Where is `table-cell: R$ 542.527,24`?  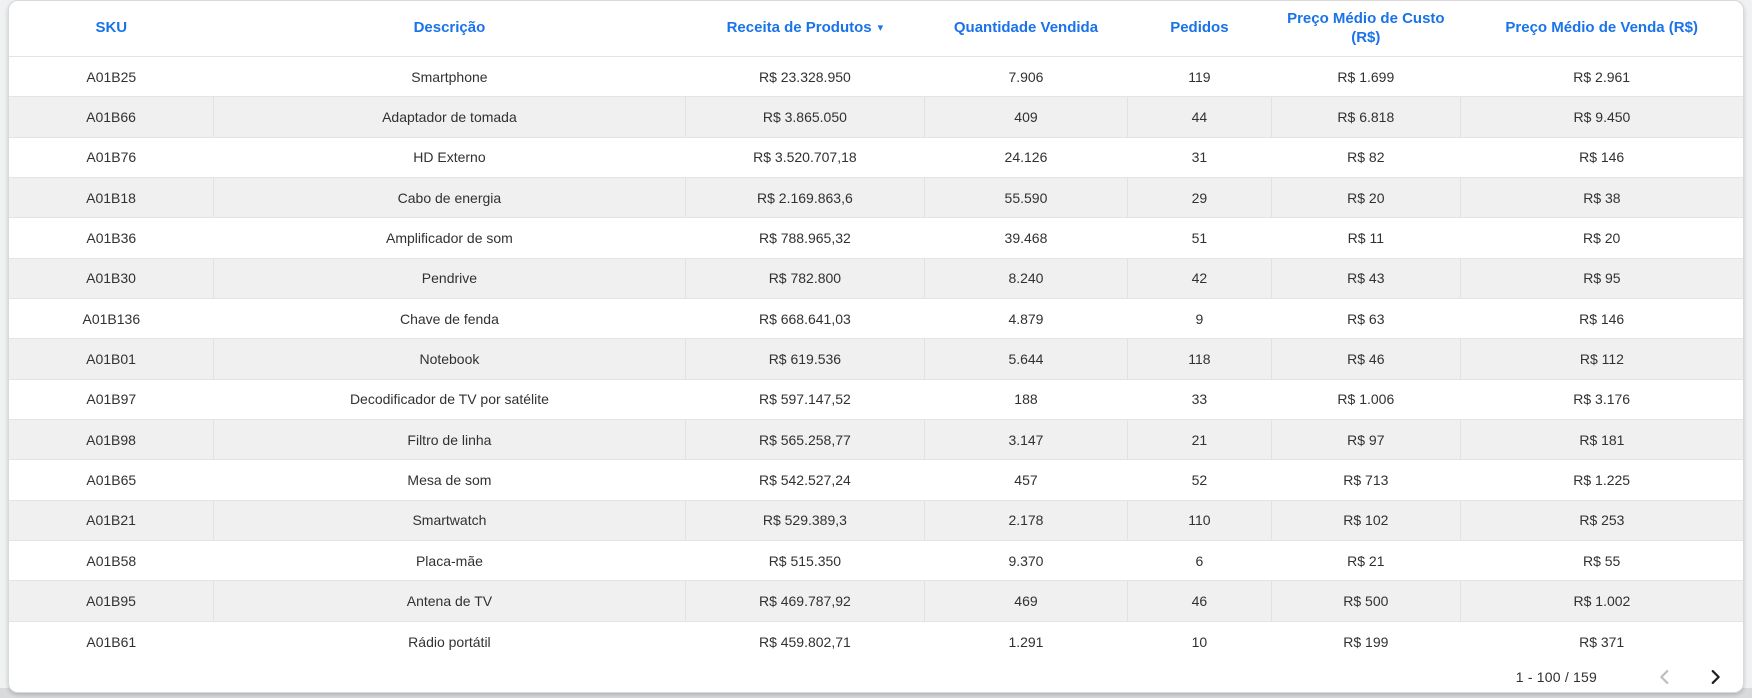
table-cell: R$ 542.527,24 is located at coordinates (805, 480).